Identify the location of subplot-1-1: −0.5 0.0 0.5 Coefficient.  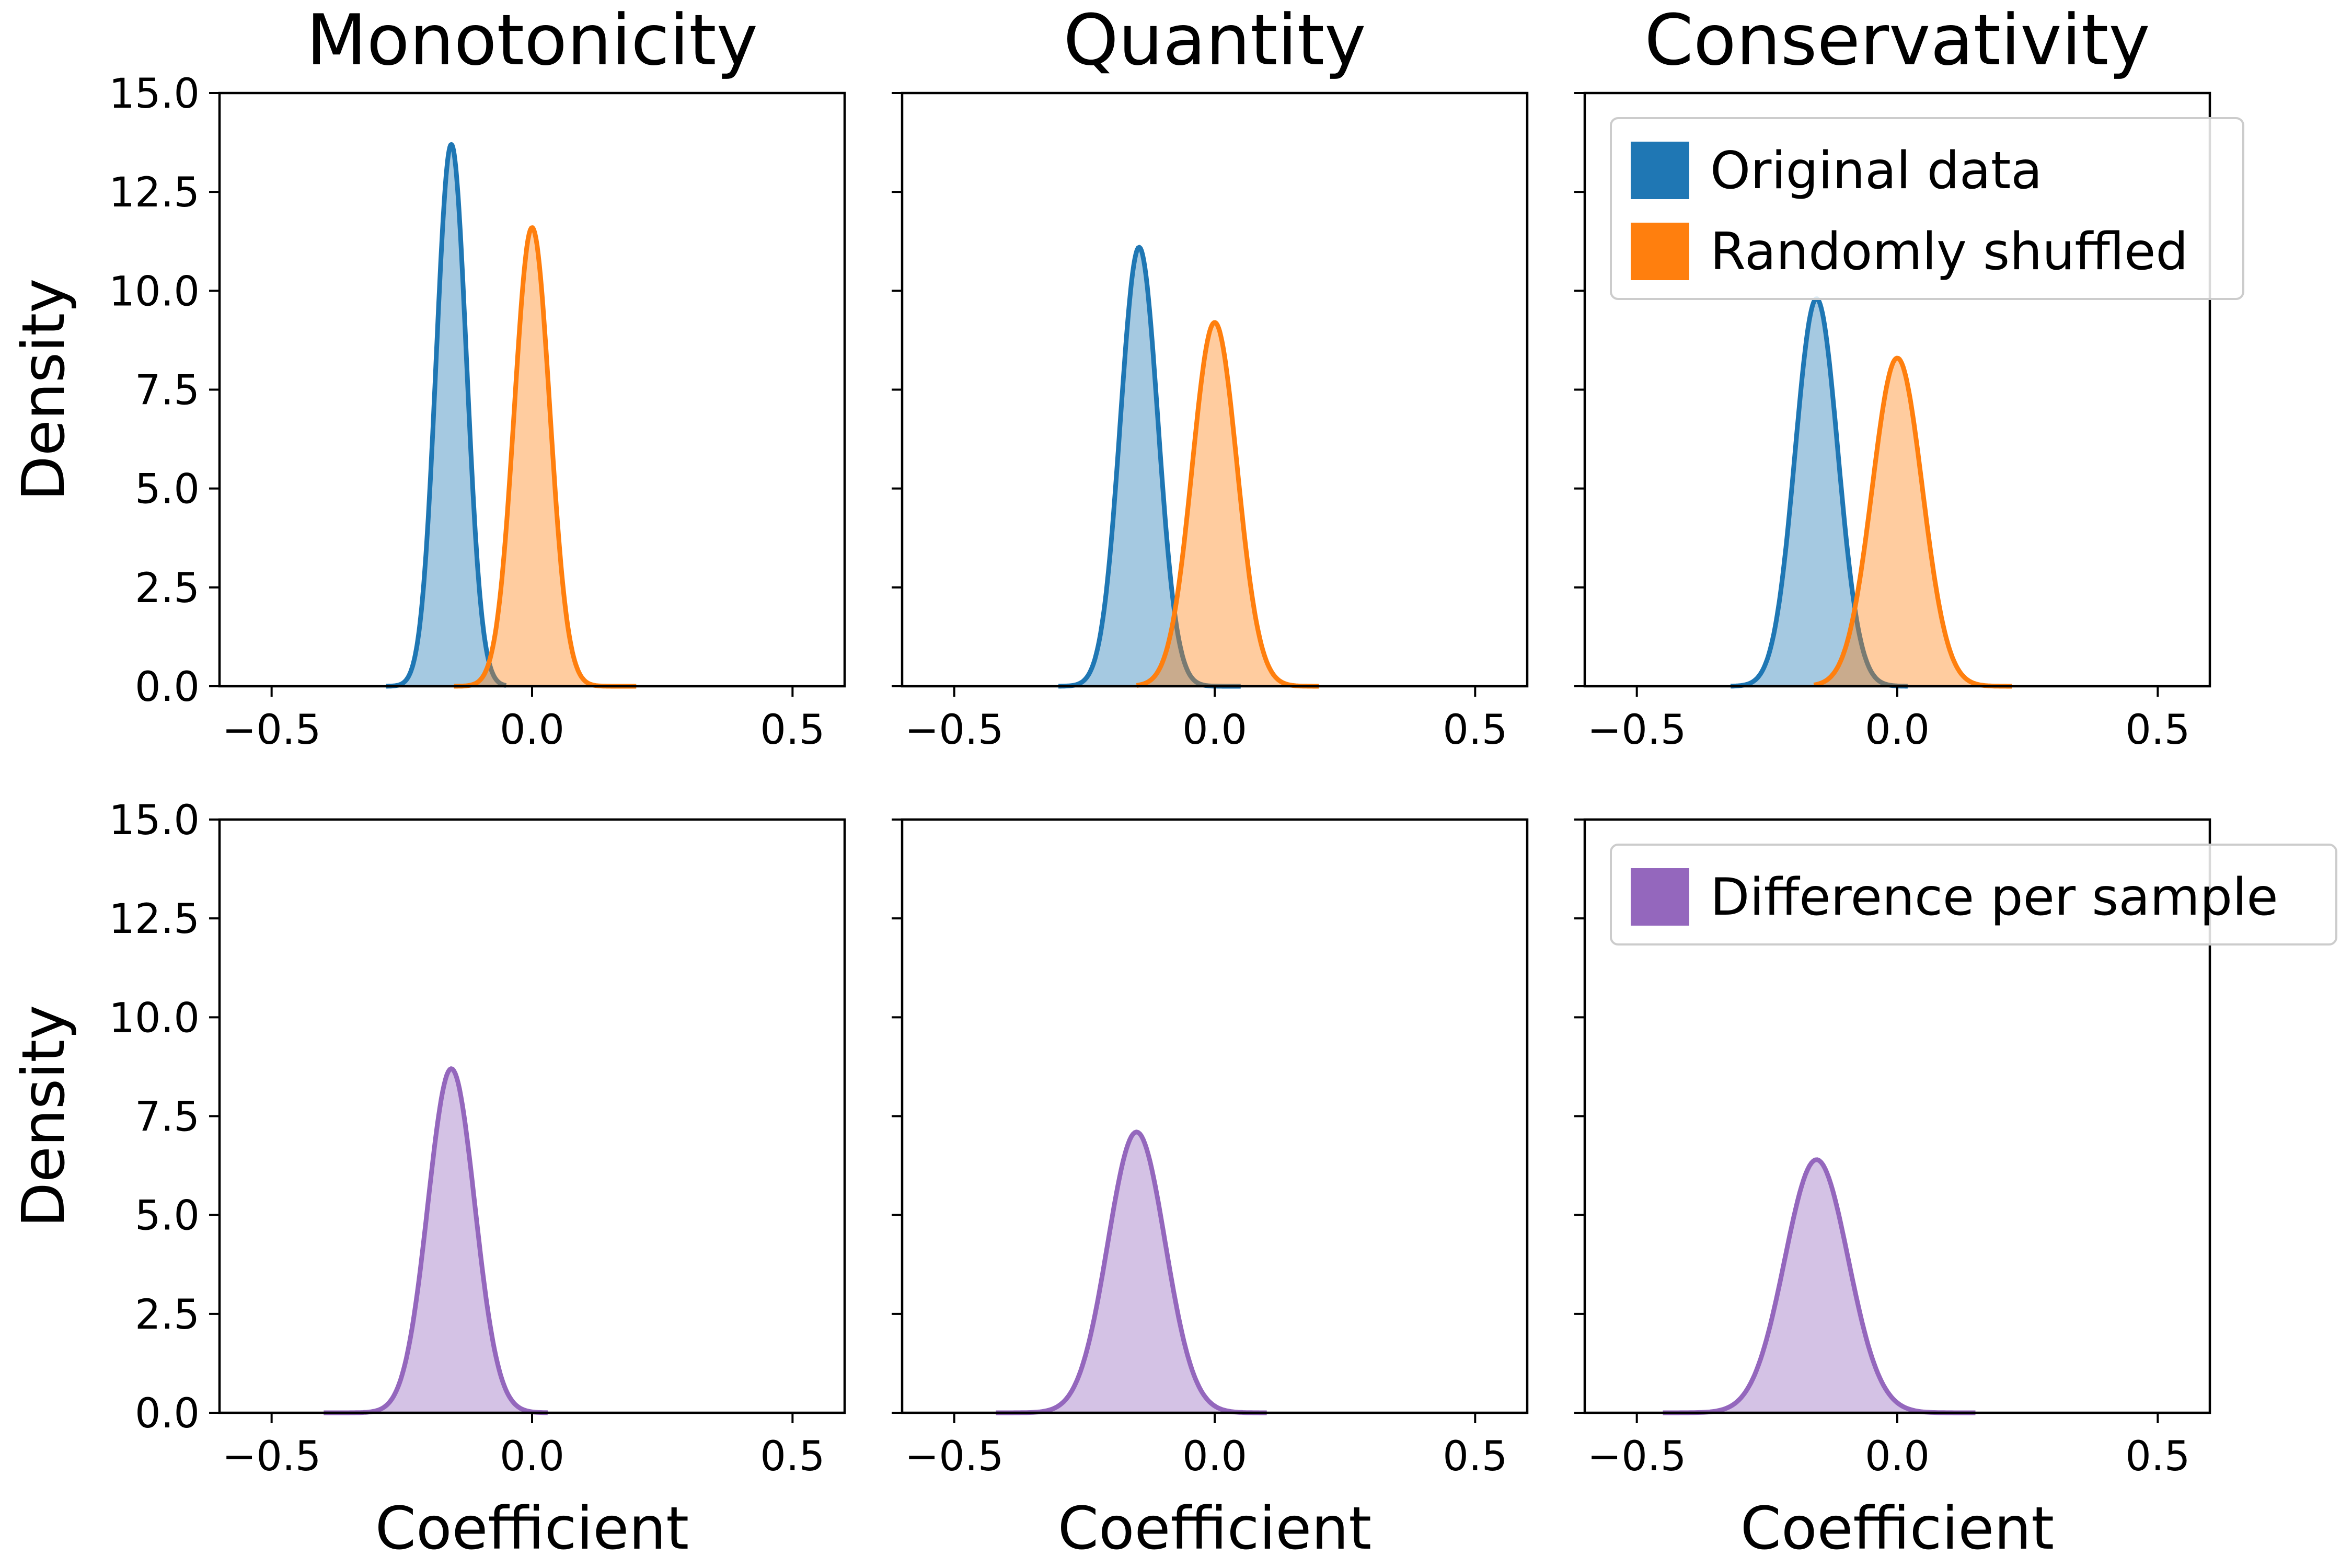
(1210, 1190).